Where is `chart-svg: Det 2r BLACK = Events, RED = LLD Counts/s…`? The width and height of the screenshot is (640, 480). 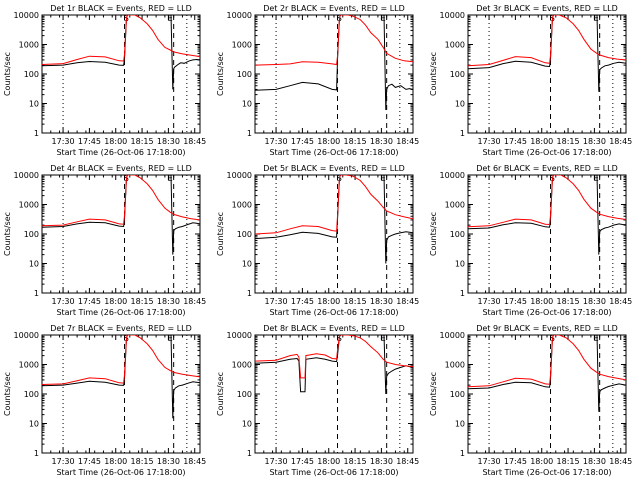
chart-svg: Det 2r BLACK = Events, RED = LLD Counts/s… is located at coordinates (317, 80).